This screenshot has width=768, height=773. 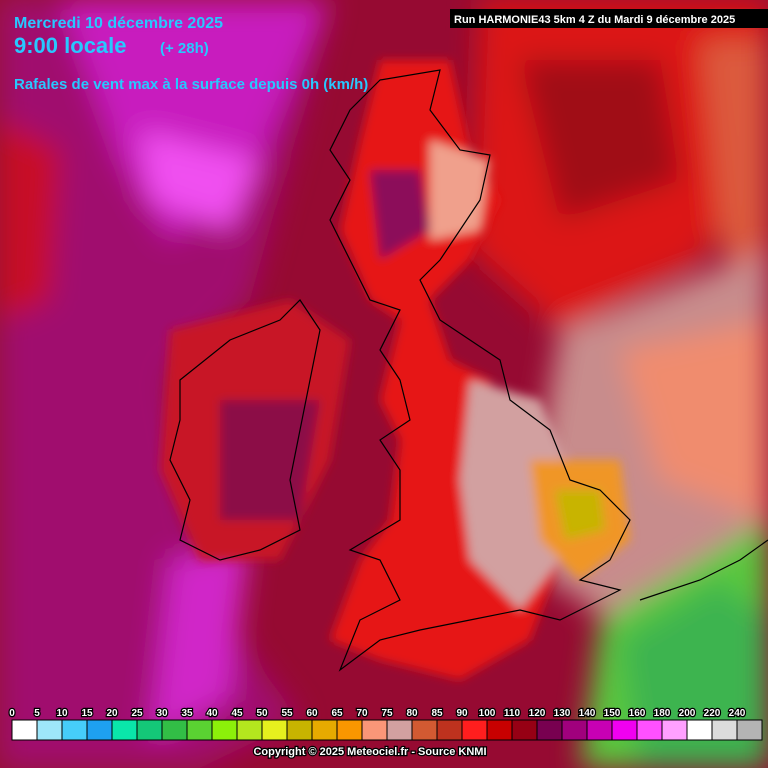 I want to click on legend-label: 70, so click(x=362, y=713).